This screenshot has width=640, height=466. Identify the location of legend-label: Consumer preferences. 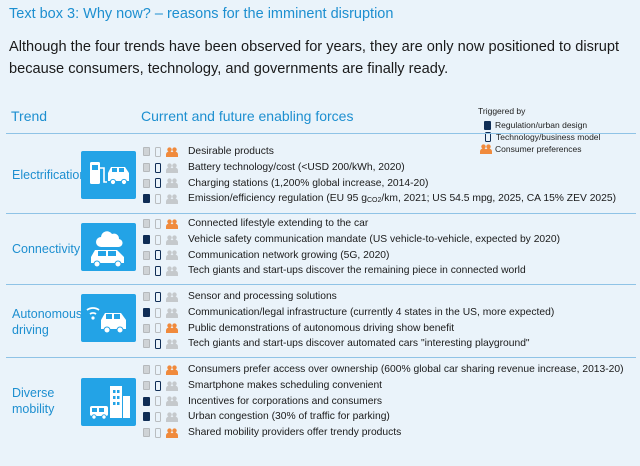
(538, 149).